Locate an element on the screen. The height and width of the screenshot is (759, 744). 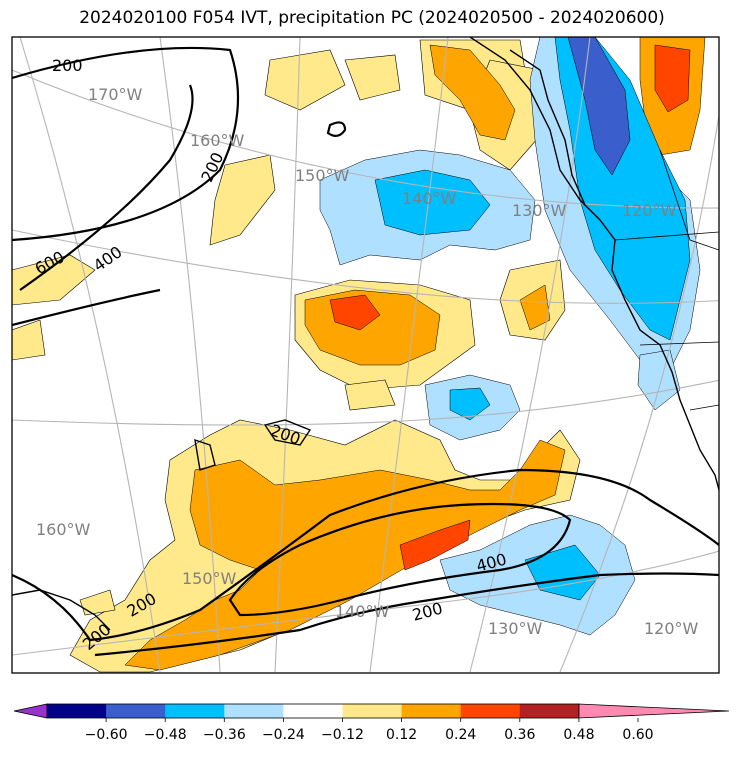
colorbar-outline is located at coordinates (313, 711).